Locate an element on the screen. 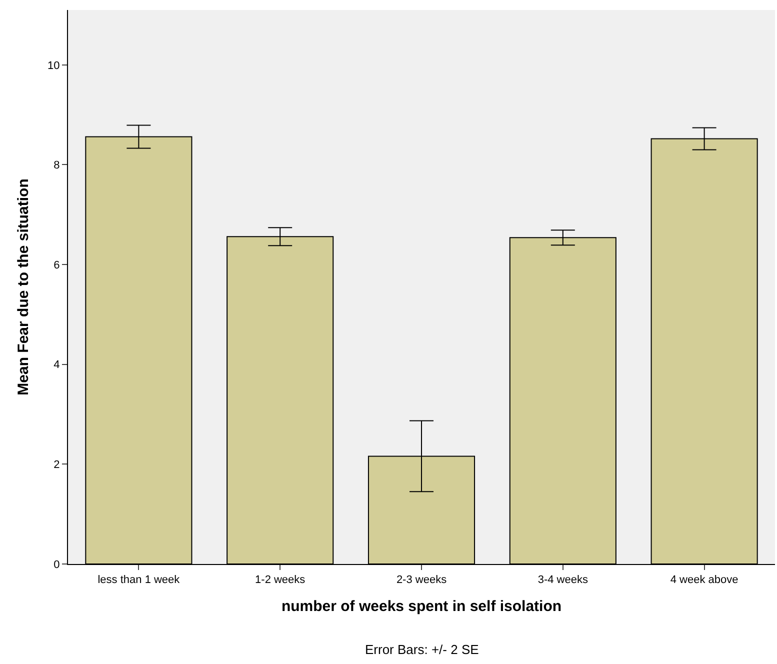 The width and height of the screenshot is (777, 664). x-tick-label: 4 week above is located at coordinates (704, 580).